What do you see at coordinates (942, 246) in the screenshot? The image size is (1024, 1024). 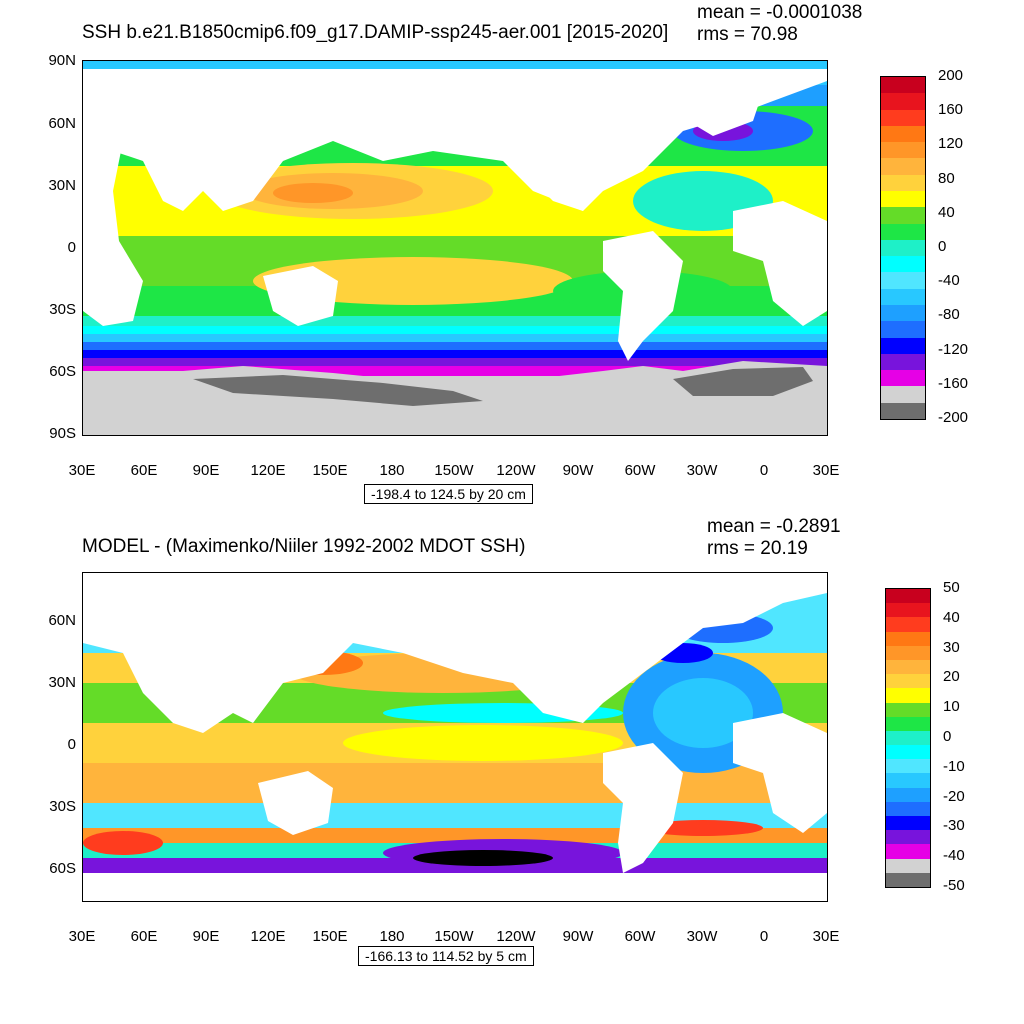 I see `colorbar-label: 0` at bounding box center [942, 246].